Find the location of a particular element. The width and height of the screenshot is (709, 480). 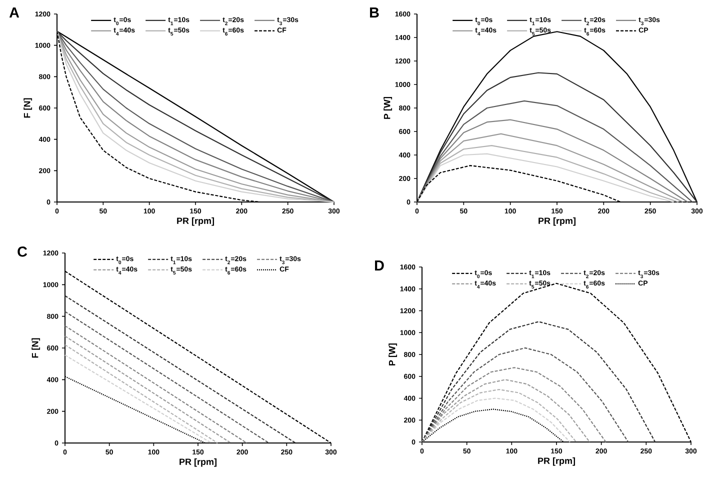

chart-title: B is located at coordinates (374, 13).